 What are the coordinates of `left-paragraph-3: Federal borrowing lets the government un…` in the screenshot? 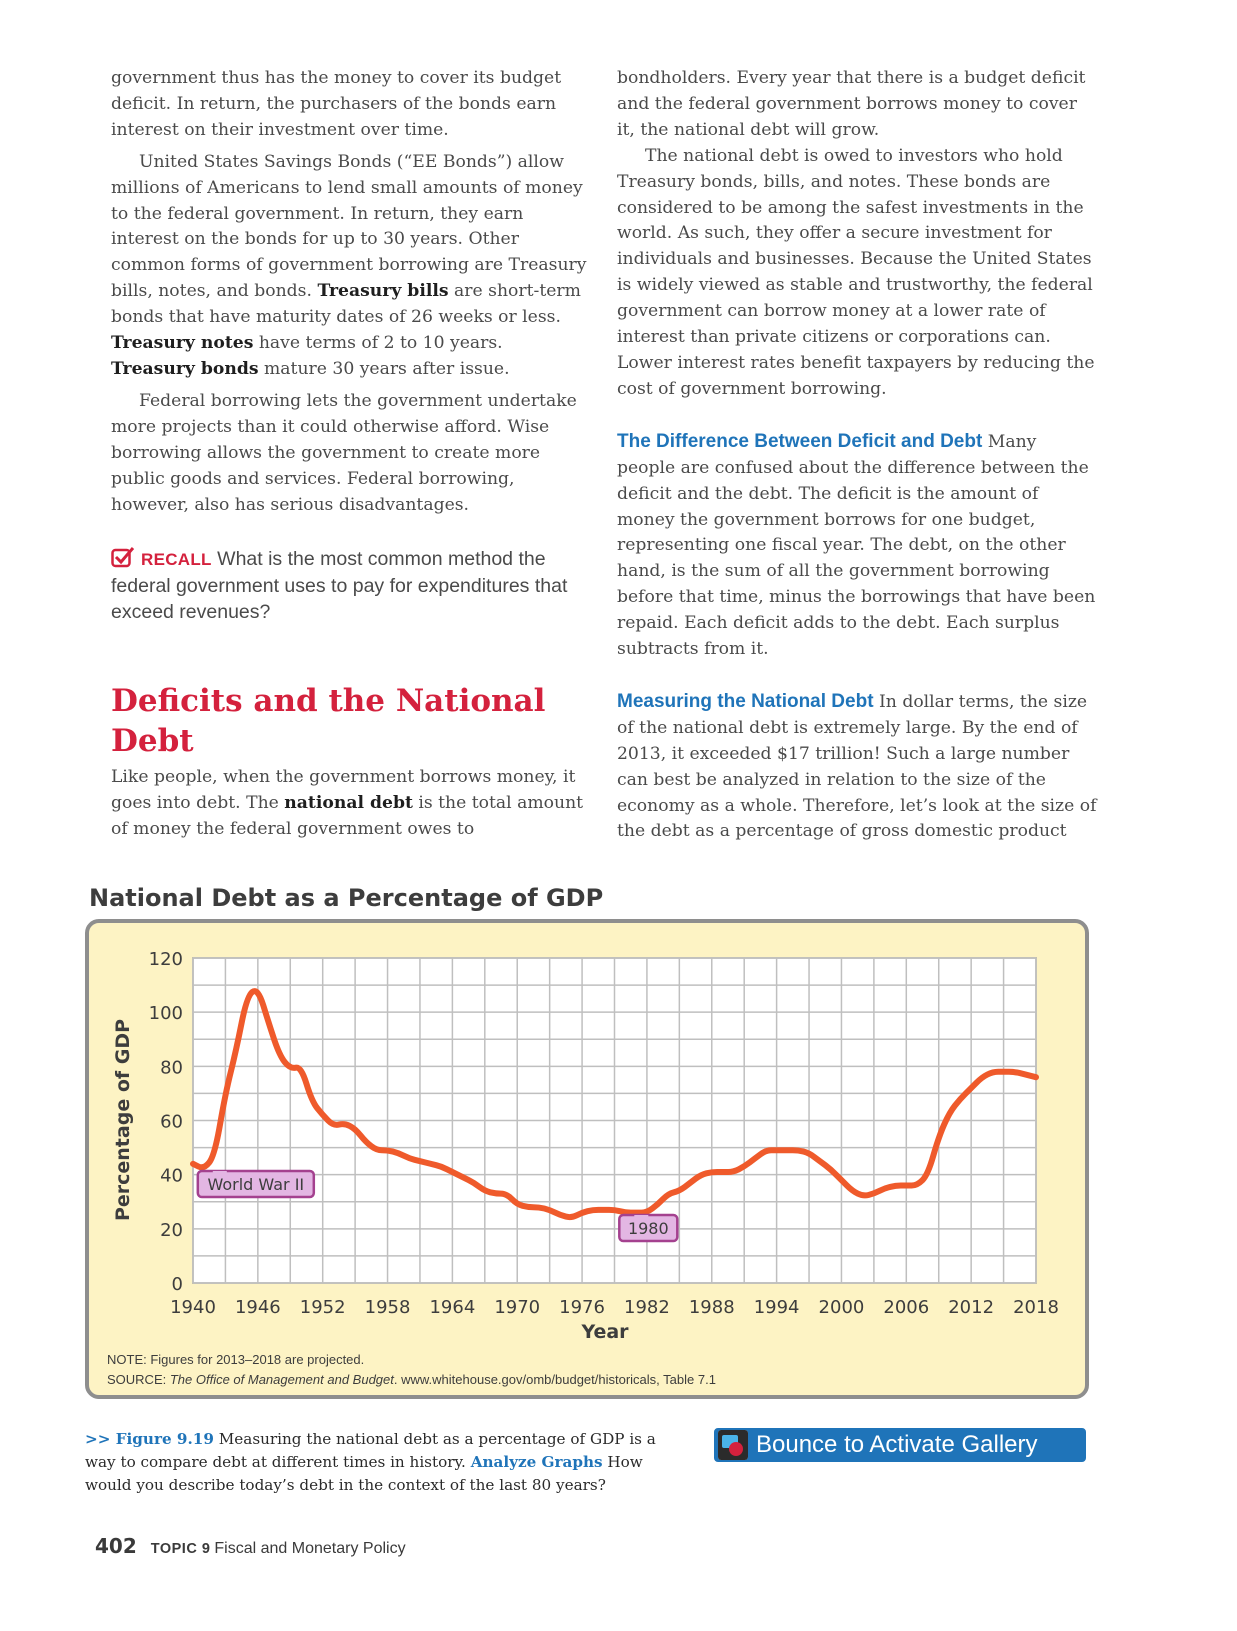 It's located at (344, 452).